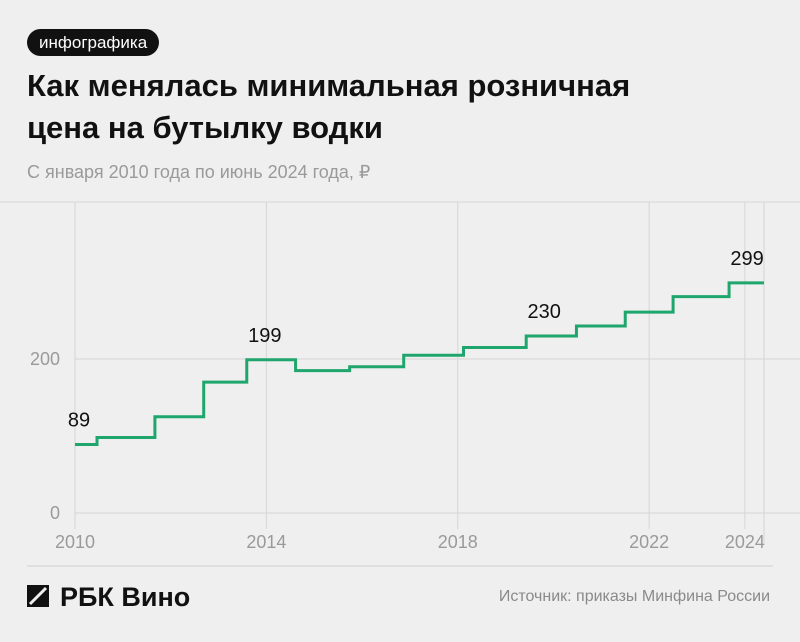  What do you see at coordinates (55, 513) in the screenshot?
I see `y-tick-label: 0` at bounding box center [55, 513].